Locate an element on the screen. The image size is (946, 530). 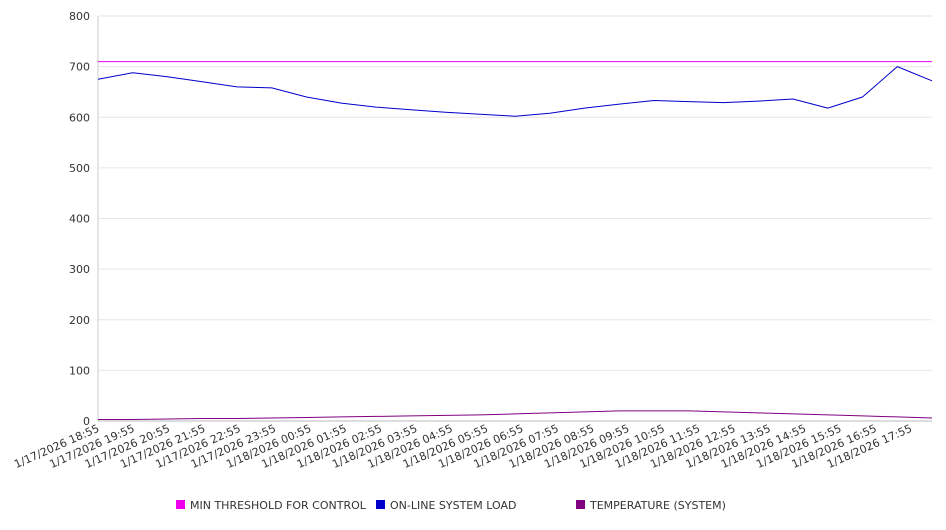
y-tick-label: 800 is located at coordinates (79, 16).